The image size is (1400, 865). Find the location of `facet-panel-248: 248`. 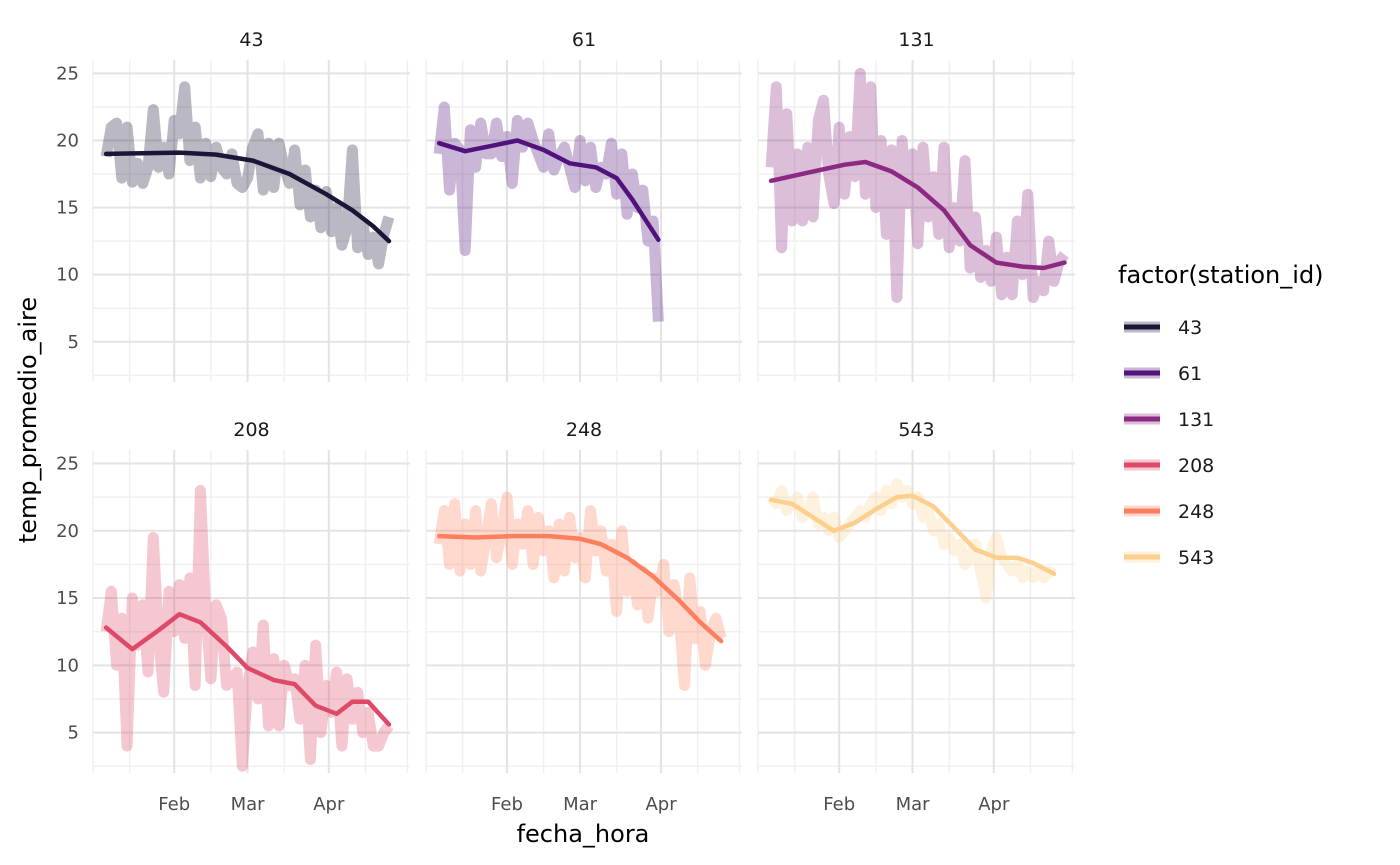

facet-panel-248: 248 is located at coordinates (583, 596).